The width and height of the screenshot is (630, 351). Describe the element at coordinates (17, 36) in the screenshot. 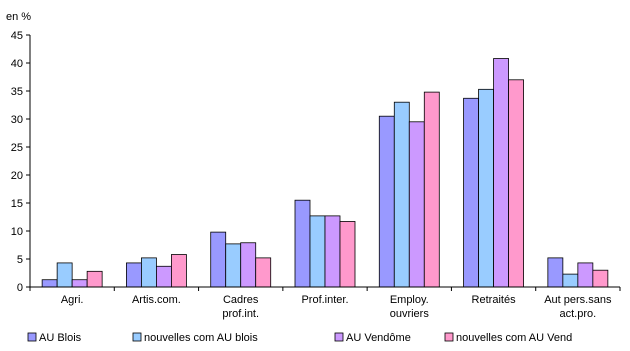

I see `y-tick-label: 45` at that location.